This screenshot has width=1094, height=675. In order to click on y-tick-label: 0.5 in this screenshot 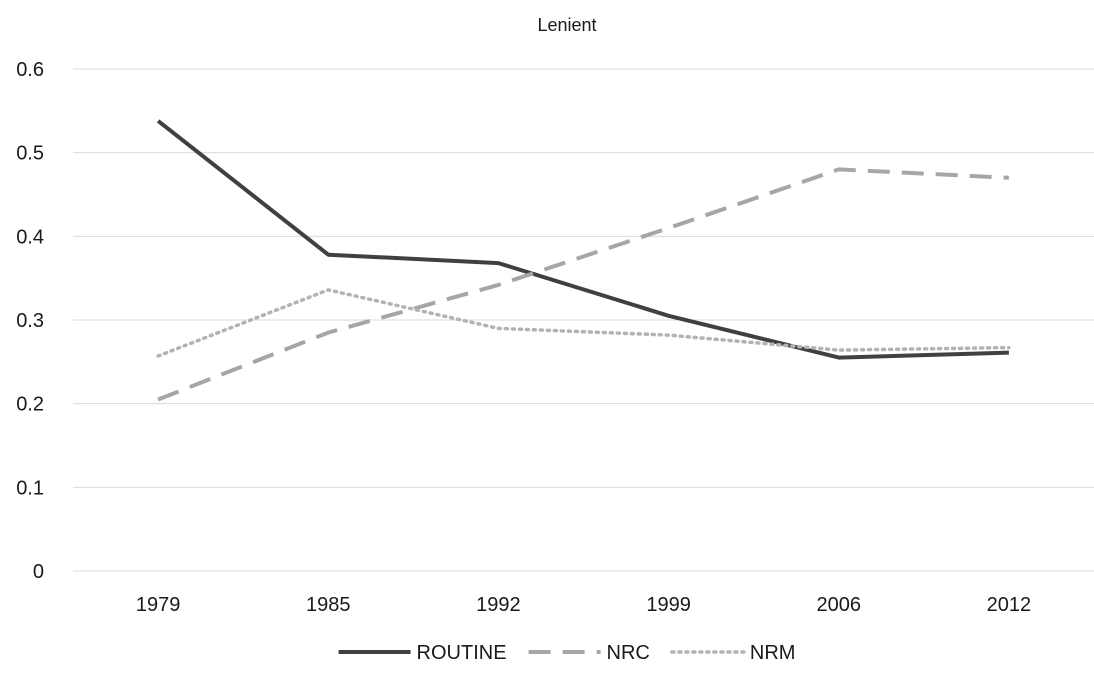, I will do `click(30, 154)`.